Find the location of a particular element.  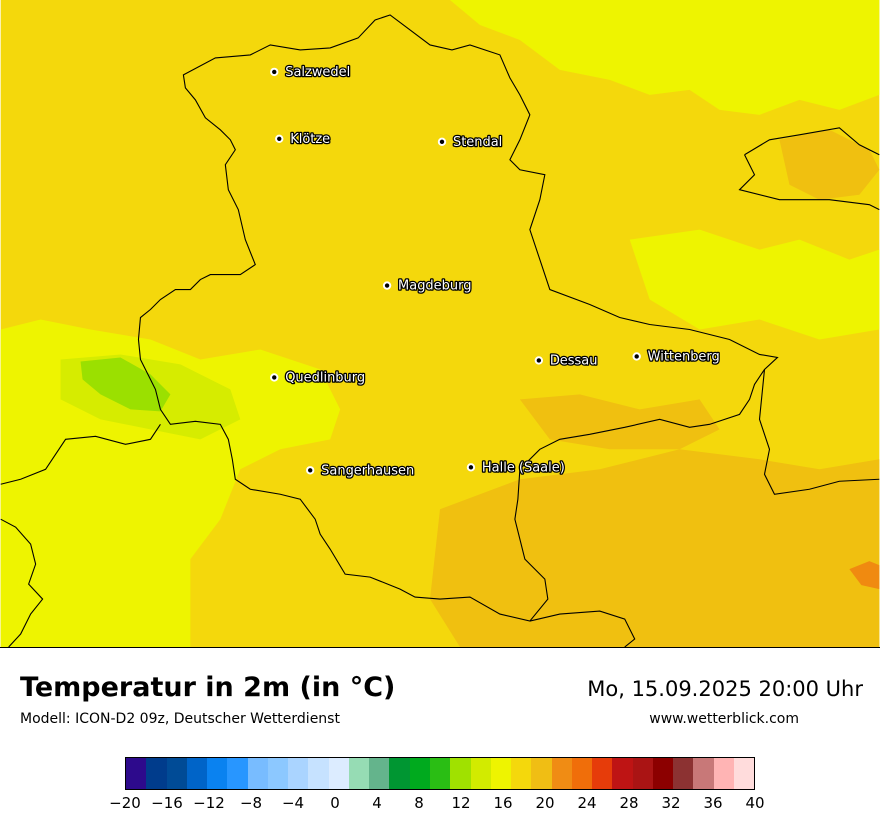

city-sangerhausen: Sangerhausen is located at coordinates (361, 471).